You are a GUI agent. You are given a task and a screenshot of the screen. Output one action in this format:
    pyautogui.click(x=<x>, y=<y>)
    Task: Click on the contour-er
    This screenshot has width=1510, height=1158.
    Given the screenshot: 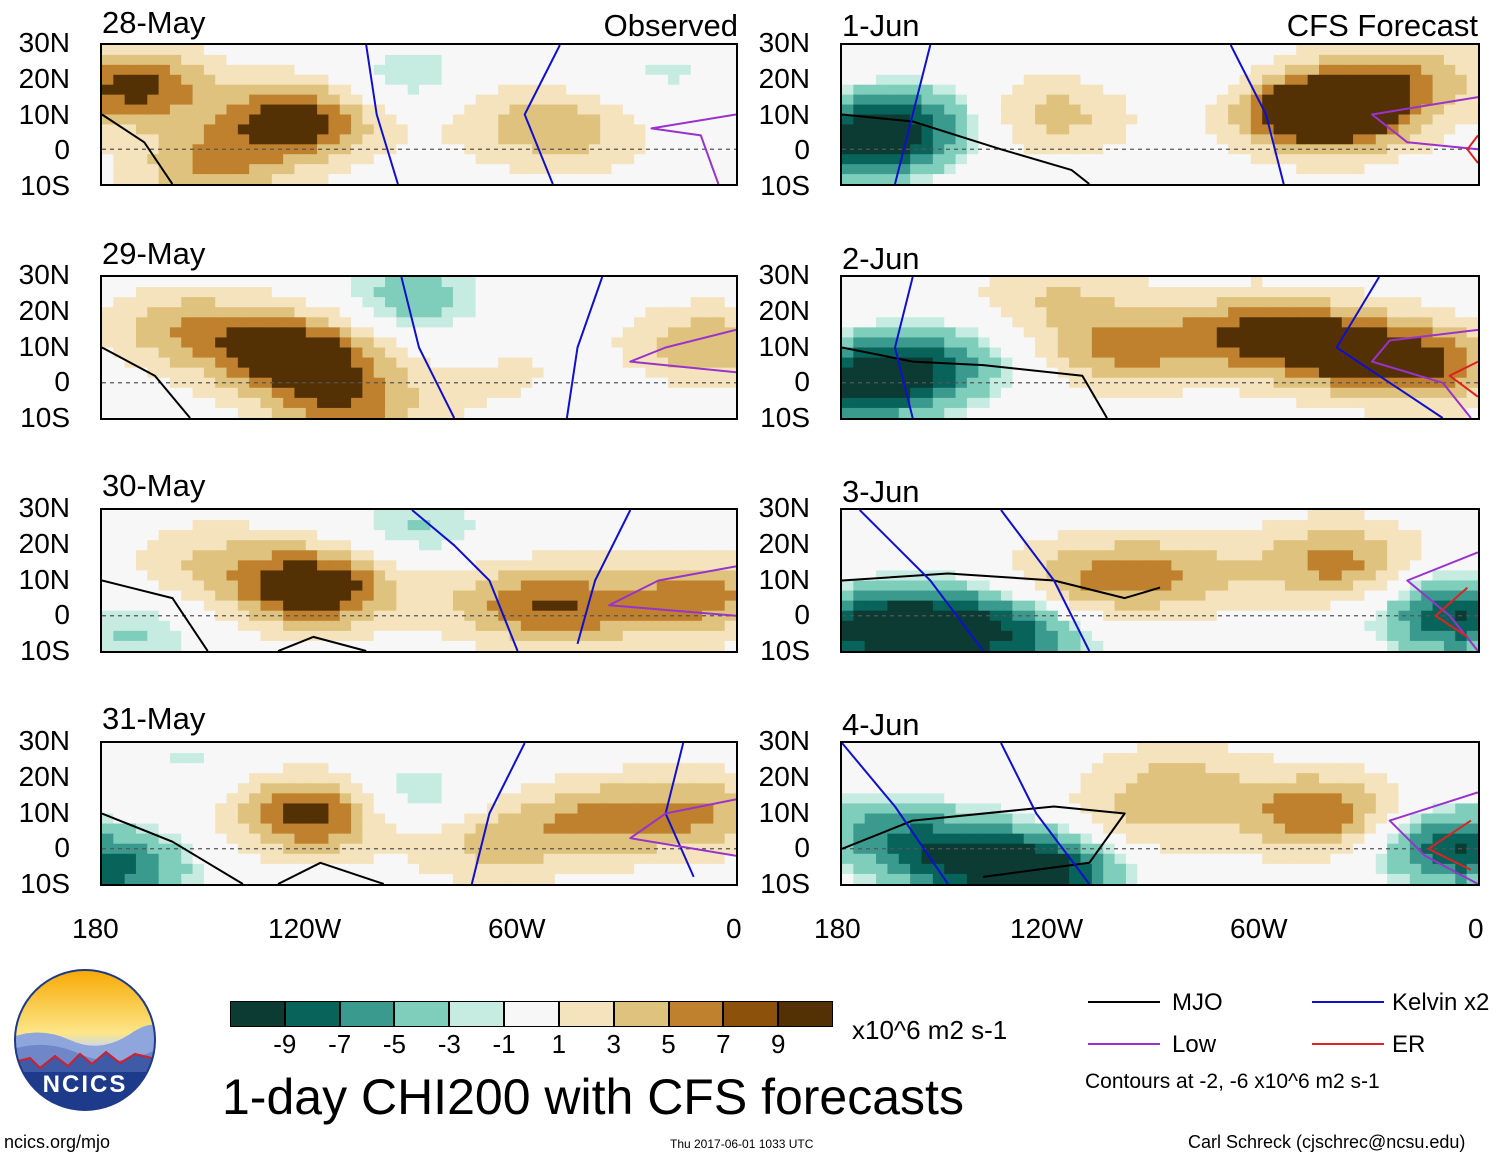 What is the action you would take?
    pyautogui.click(x=1472, y=149)
    